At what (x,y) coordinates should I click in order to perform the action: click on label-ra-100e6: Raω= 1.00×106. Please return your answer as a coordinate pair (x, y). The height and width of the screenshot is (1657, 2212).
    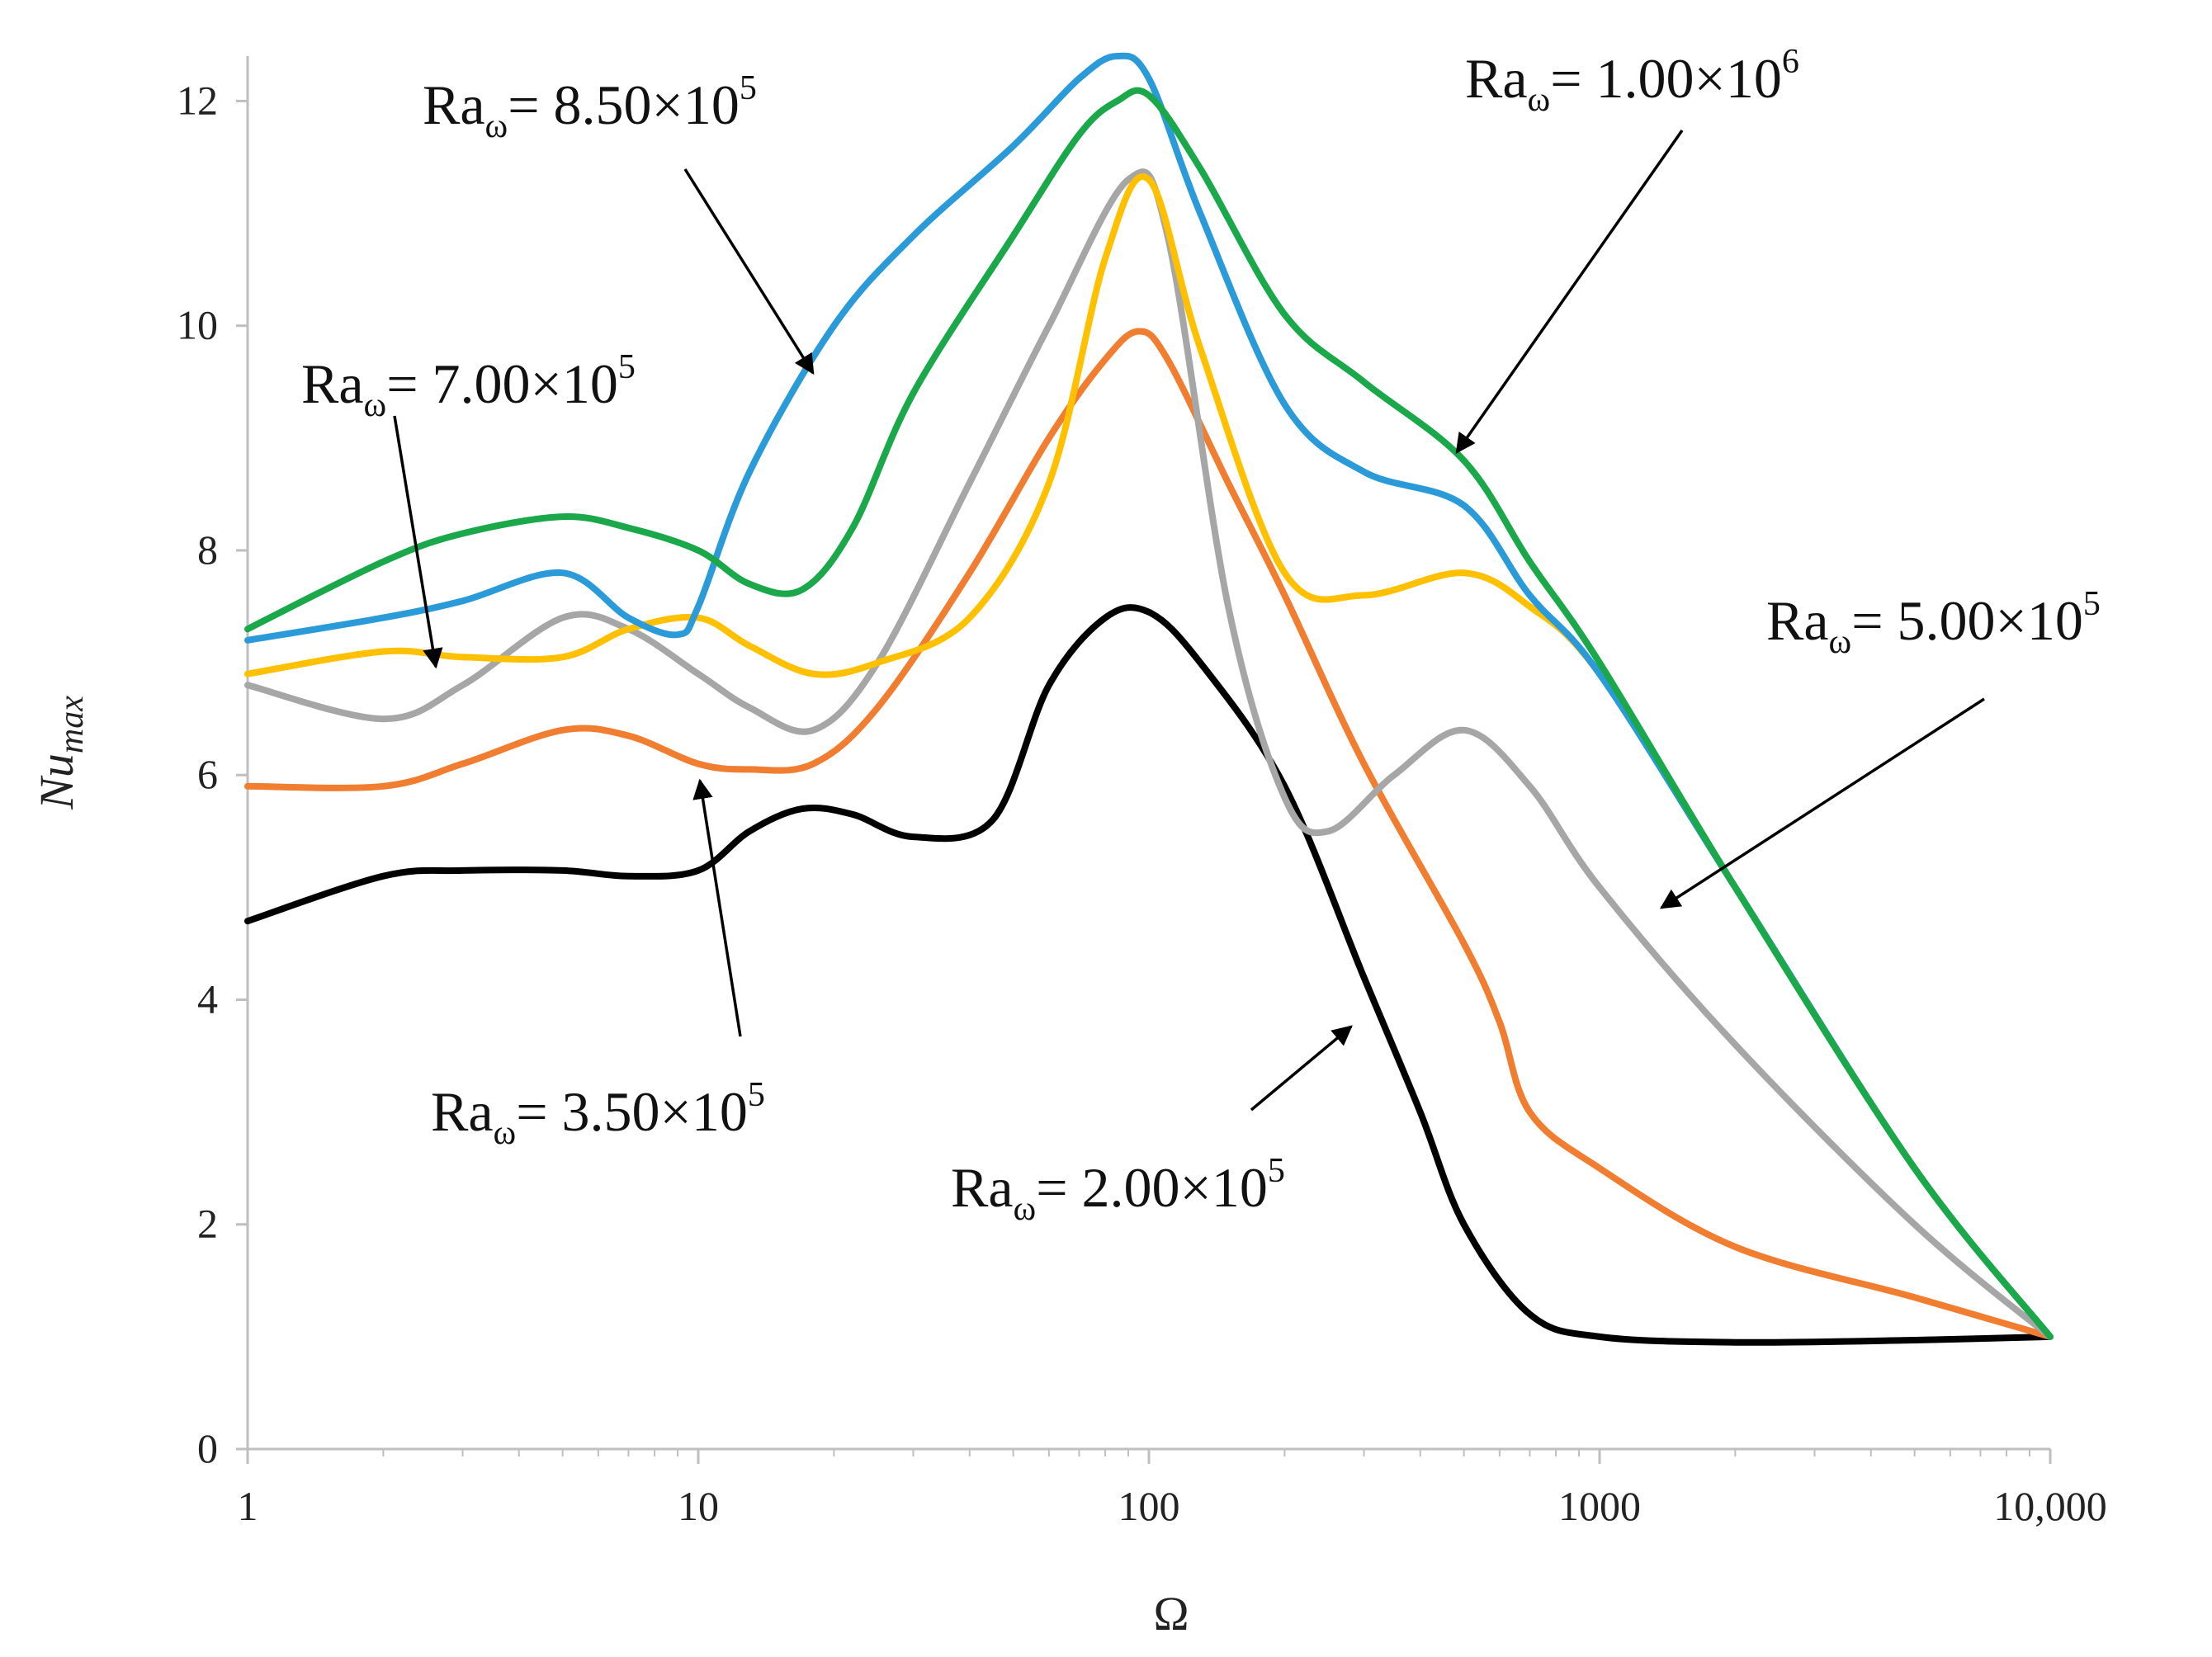
    Looking at the image, I should click on (1632, 81).